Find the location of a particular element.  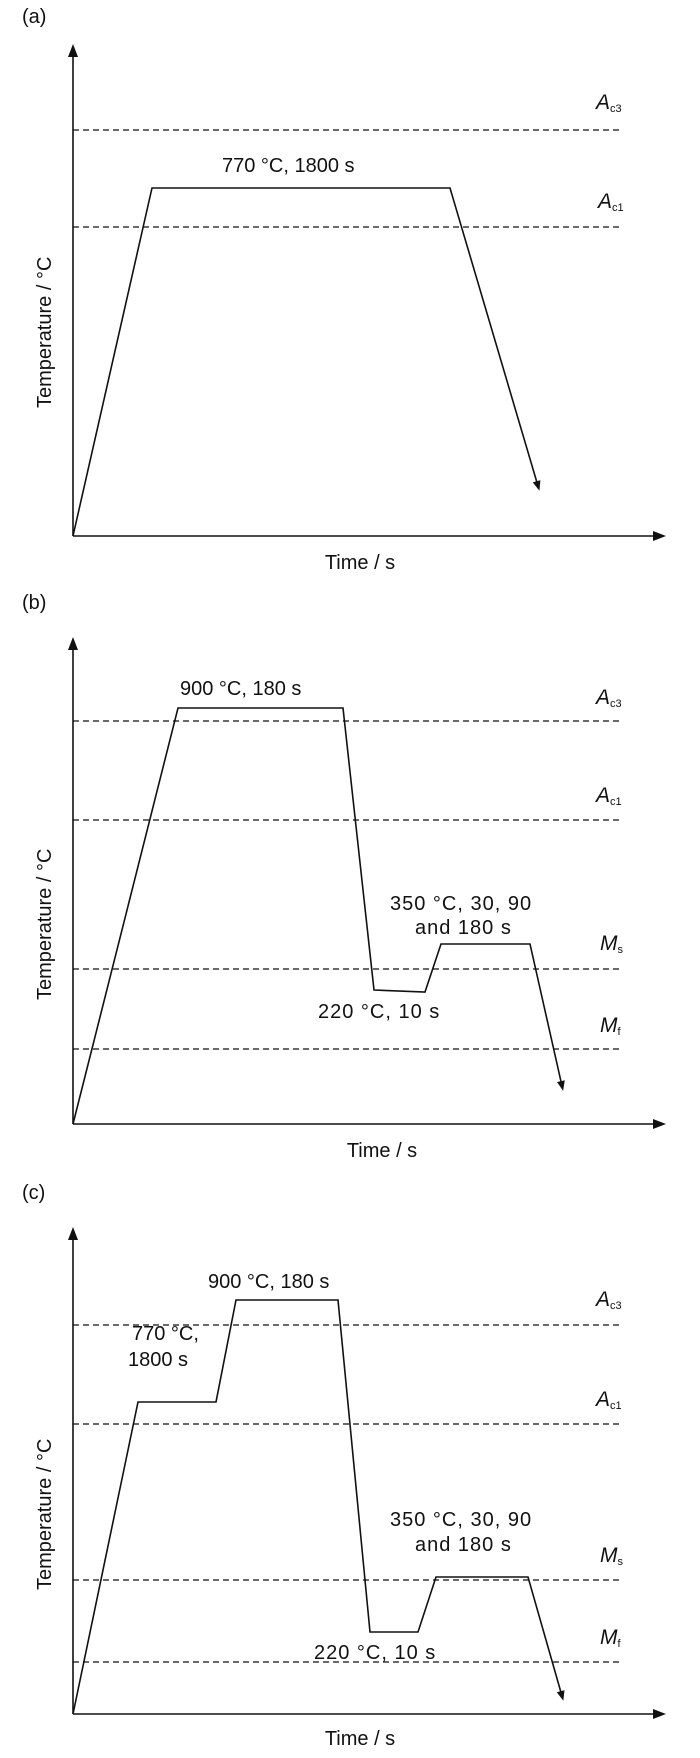

intercritical-anneal-annotation: 770 °C, 1800 s is located at coordinates (288, 166).